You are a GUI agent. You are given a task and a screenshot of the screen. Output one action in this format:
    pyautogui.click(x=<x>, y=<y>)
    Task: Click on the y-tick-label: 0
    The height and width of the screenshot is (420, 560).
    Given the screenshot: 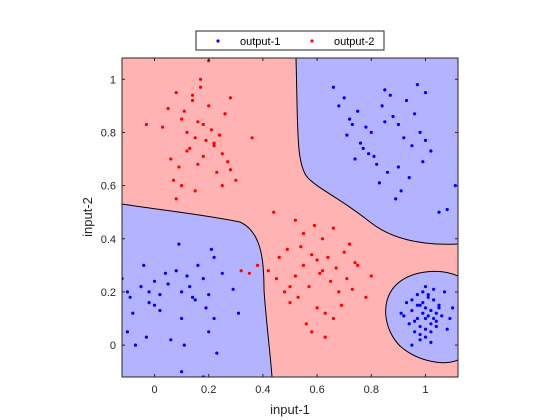 What is the action you would take?
    pyautogui.click(x=113, y=346)
    